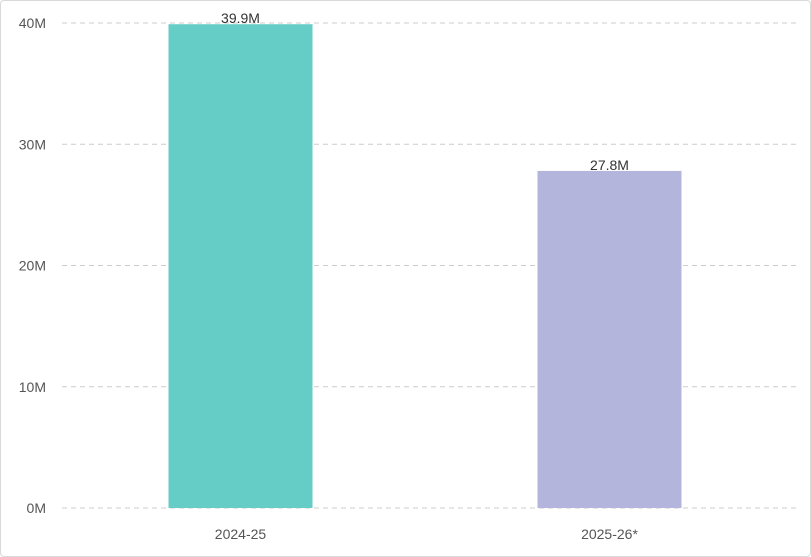 The image size is (811, 557). I want to click on x-tick-label: 2025-26*, so click(609, 534).